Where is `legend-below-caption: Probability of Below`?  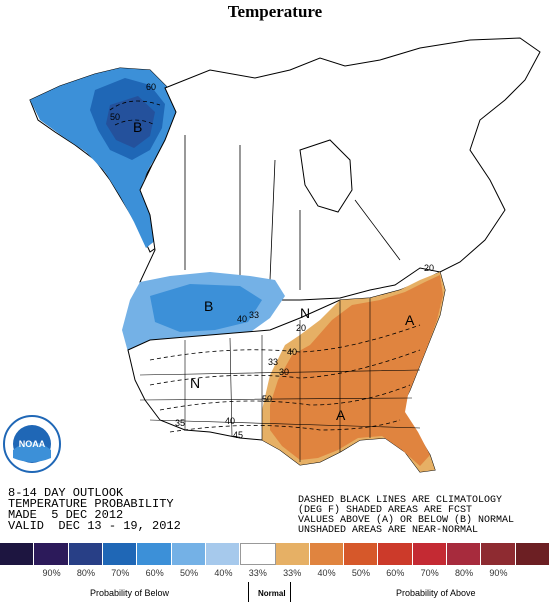 legend-below-caption: Probability of Below is located at coordinates (130, 593).